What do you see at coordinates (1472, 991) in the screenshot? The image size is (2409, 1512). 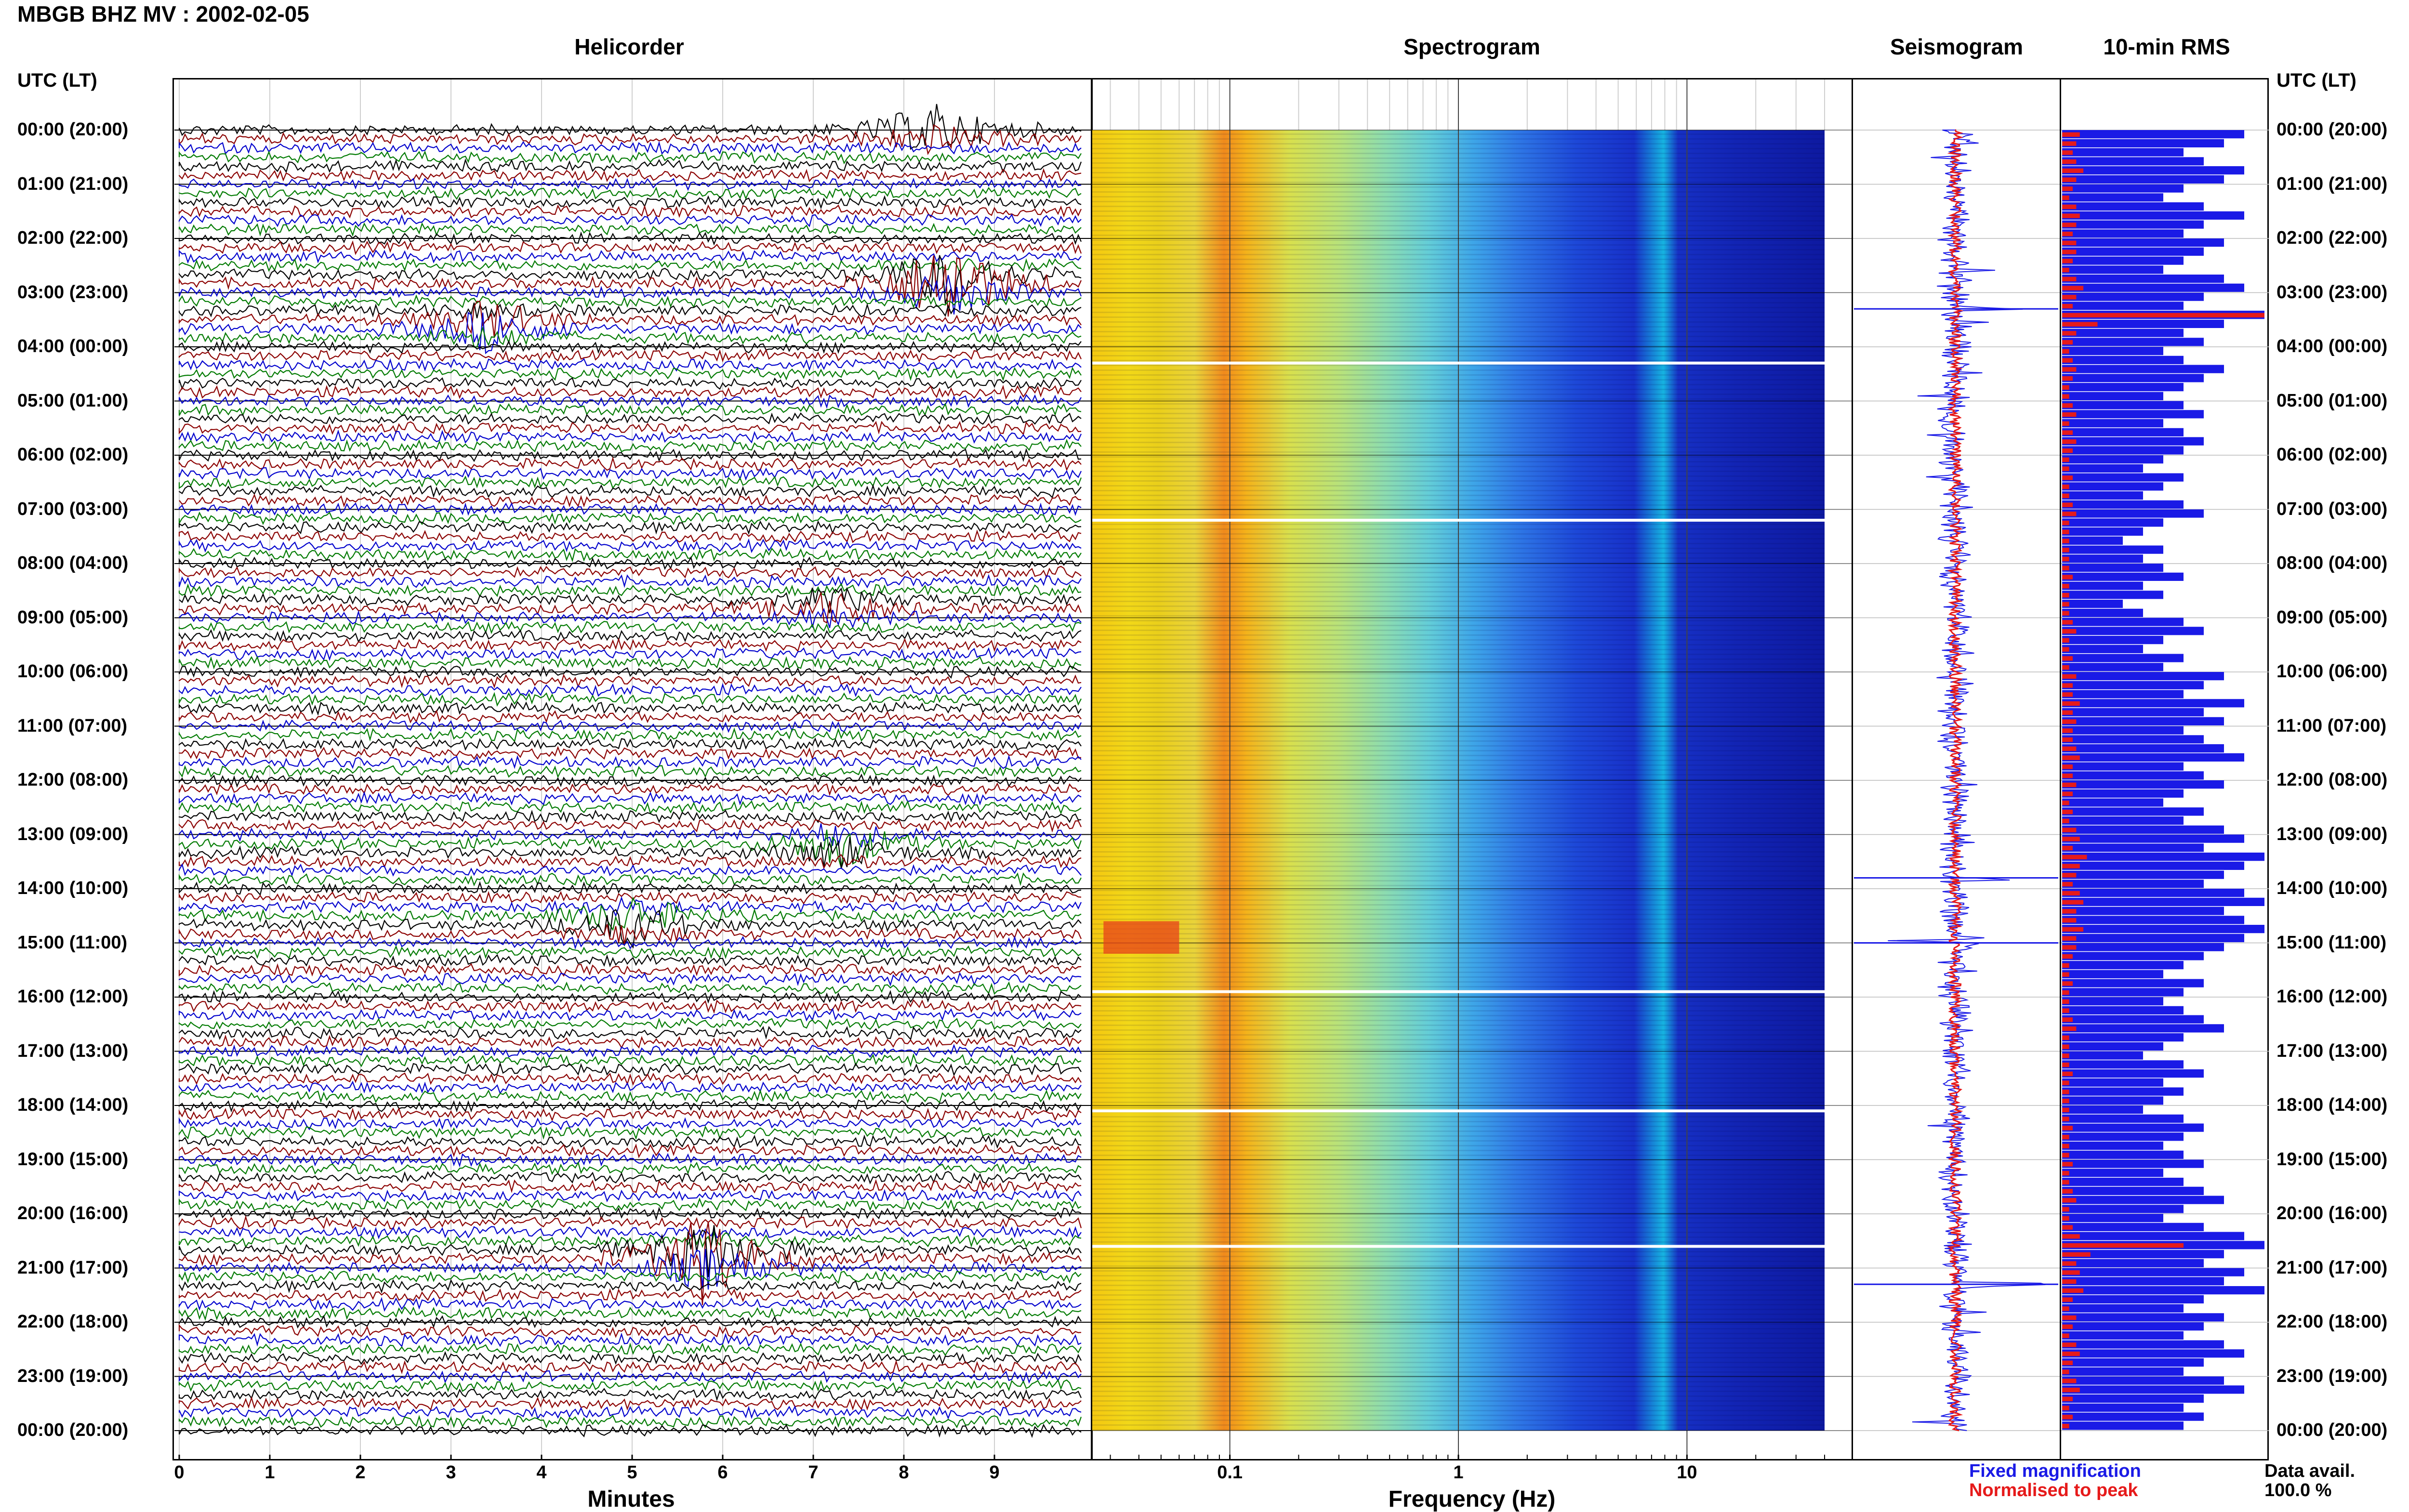 I see `spectrogram-gap` at bounding box center [1472, 991].